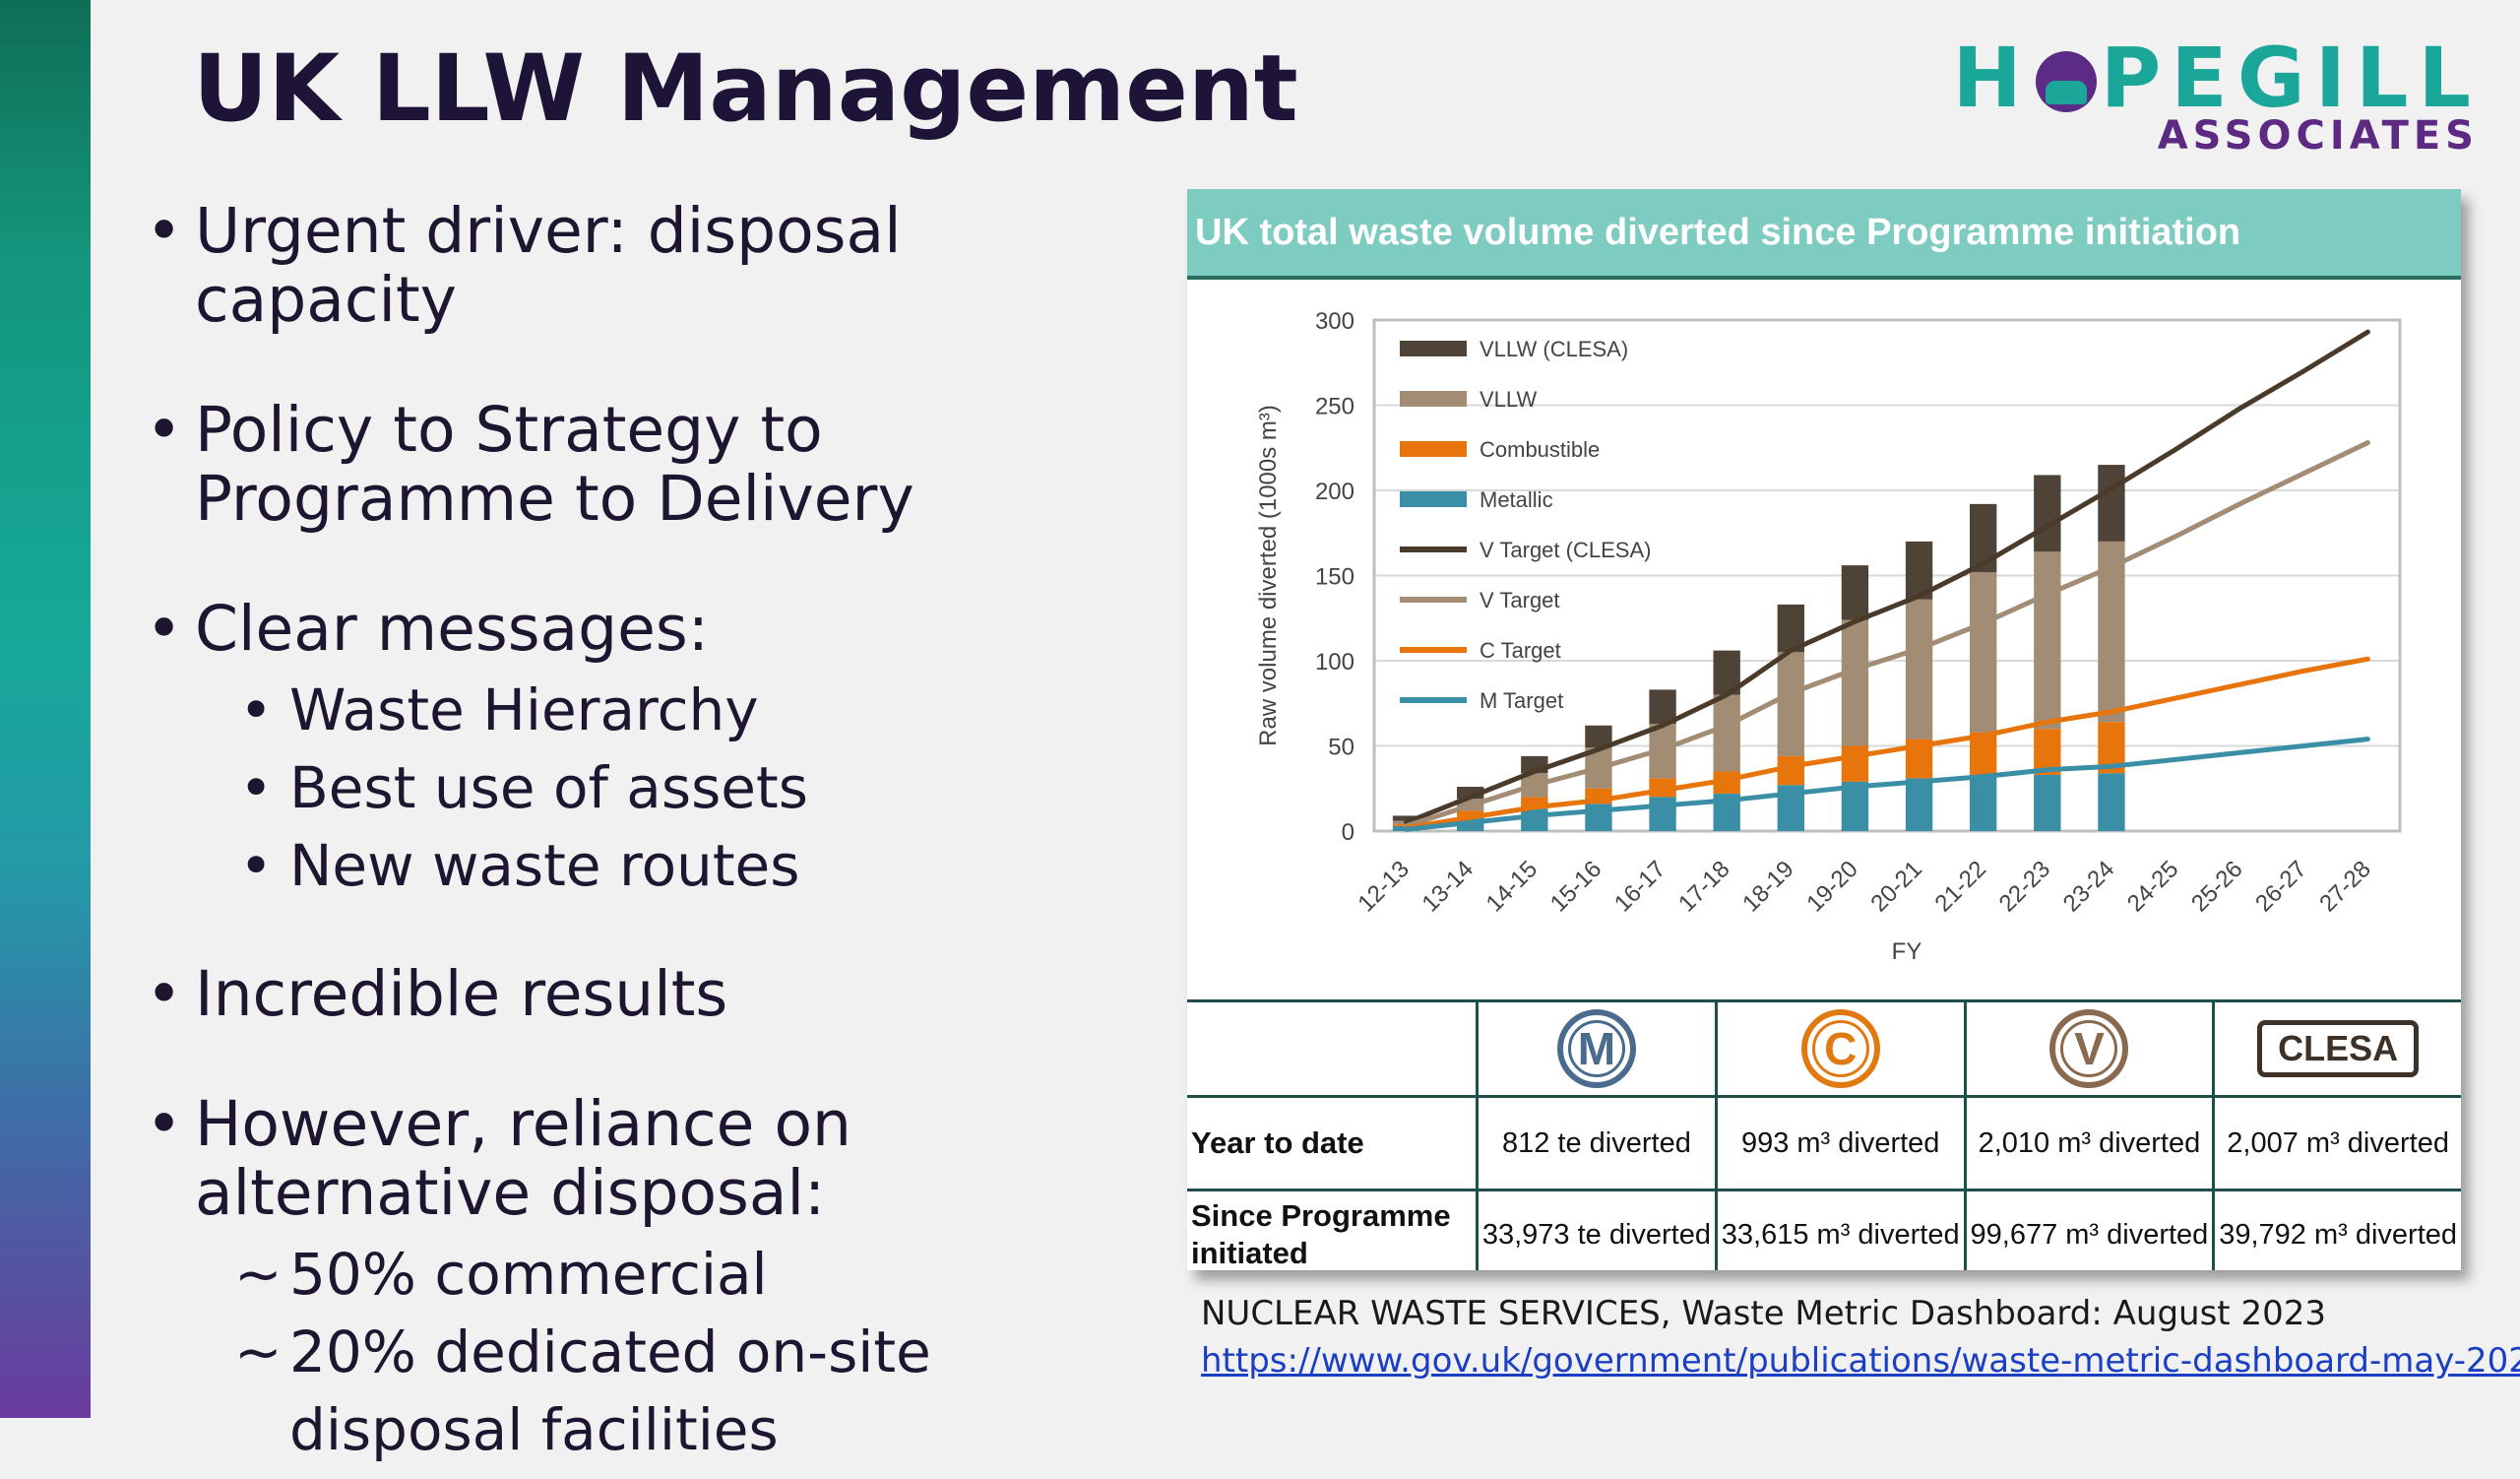 This screenshot has height=1479, width=2520. Describe the element at coordinates (1576, 887) in the screenshot. I see `x-tick-label: 15-16` at that location.